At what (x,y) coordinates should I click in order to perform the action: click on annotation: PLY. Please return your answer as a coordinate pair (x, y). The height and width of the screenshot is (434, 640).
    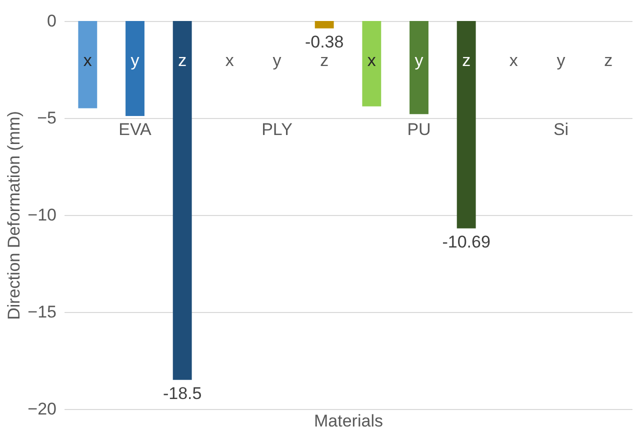
    Looking at the image, I should click on (277, 129).